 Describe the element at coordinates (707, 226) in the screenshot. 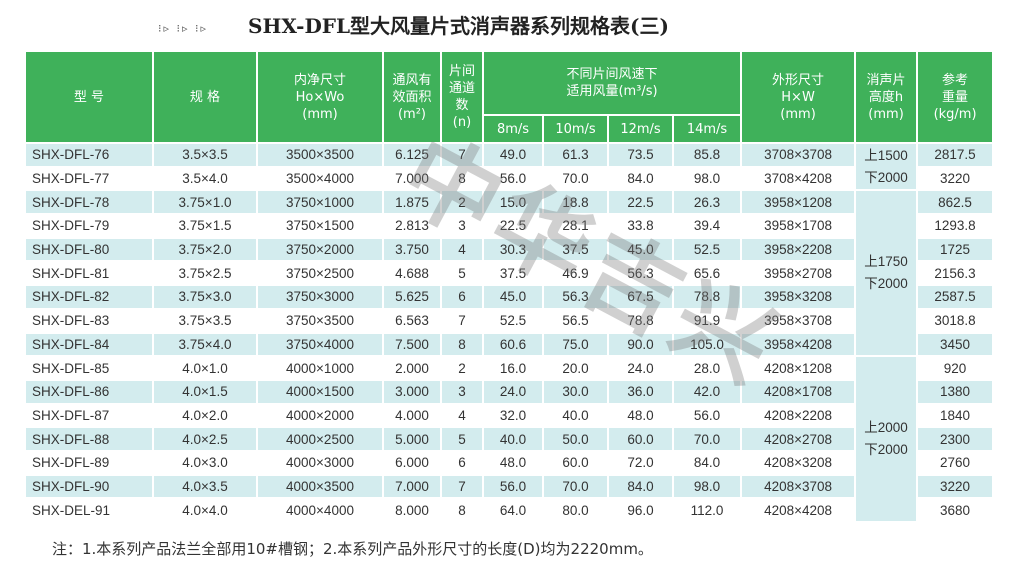

I see `flow-14-cell: 39.4` at that location.